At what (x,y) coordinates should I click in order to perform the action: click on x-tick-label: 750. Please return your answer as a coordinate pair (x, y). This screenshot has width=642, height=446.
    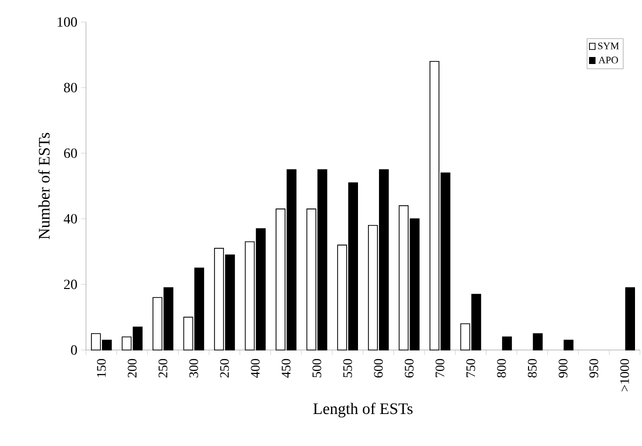
    Looking at the image, I should click on (471, 368).